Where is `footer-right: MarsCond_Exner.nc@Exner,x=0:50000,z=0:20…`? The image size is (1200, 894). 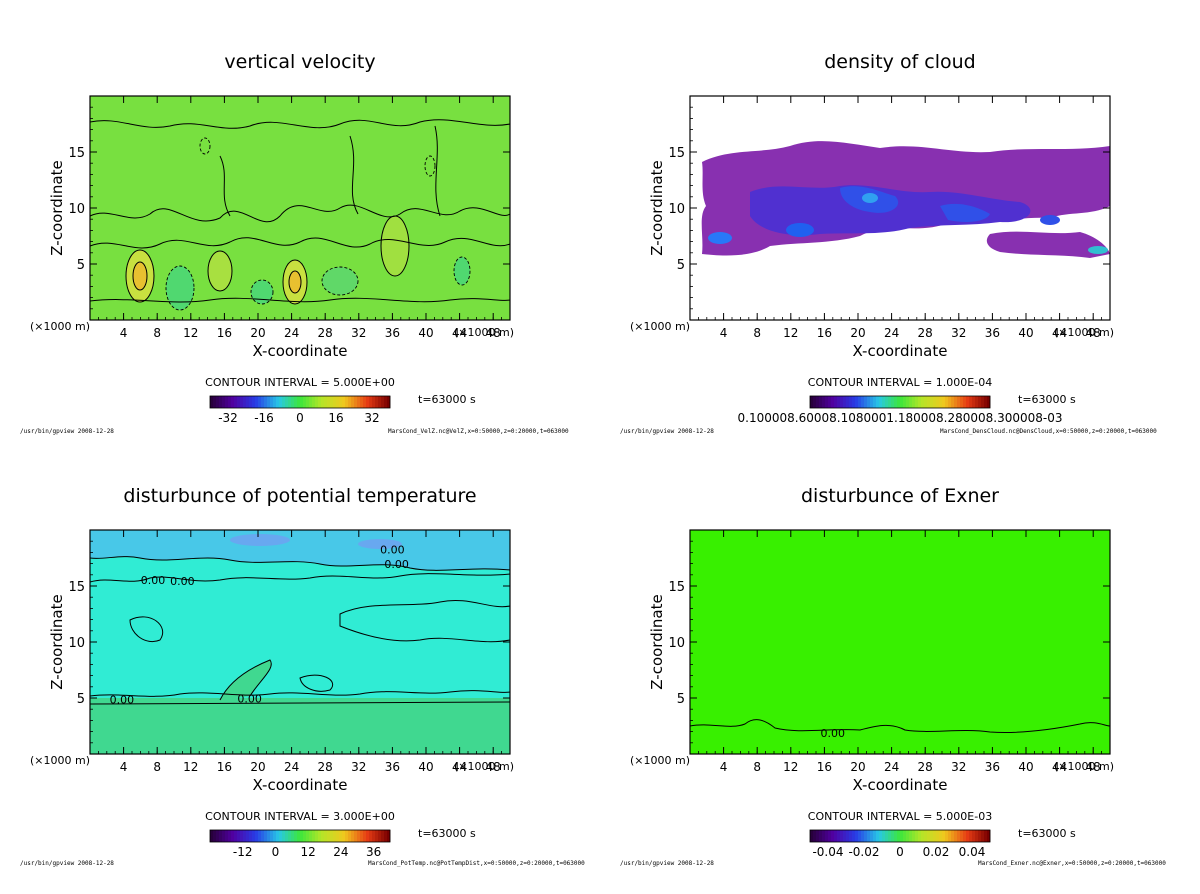 footer-right: MarsCond_Exner.nc@Exner,x=0:50000,z=0:20… is located at coordinates (1072, 863).